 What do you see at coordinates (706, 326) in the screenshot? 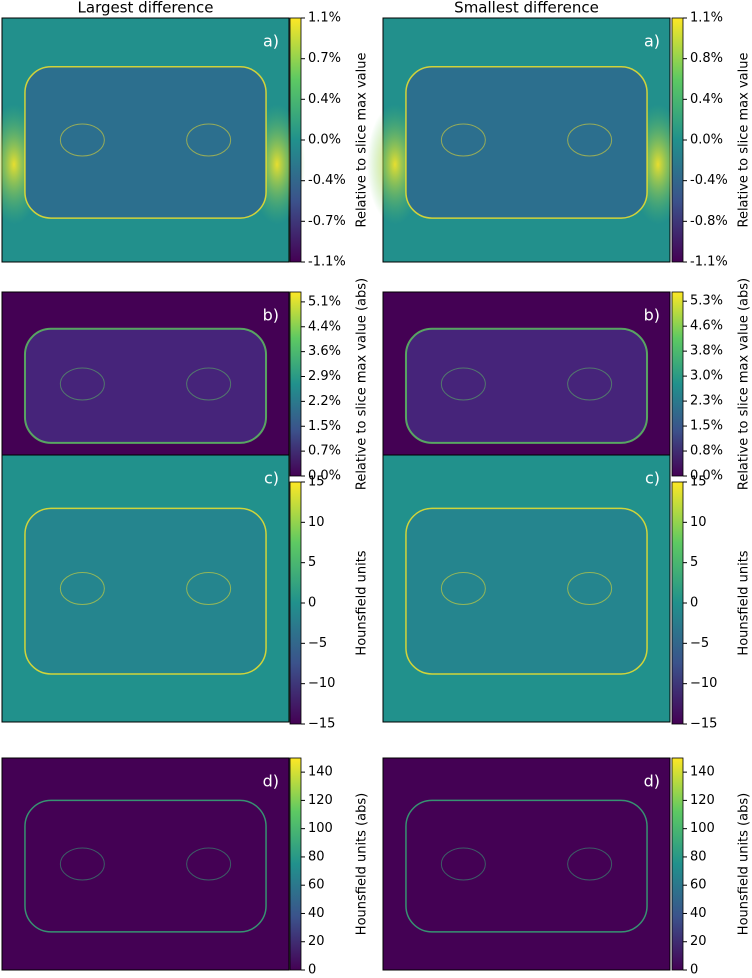
I see `colorbar-tick-label: 4.6%` at bounding box center [706, 326].